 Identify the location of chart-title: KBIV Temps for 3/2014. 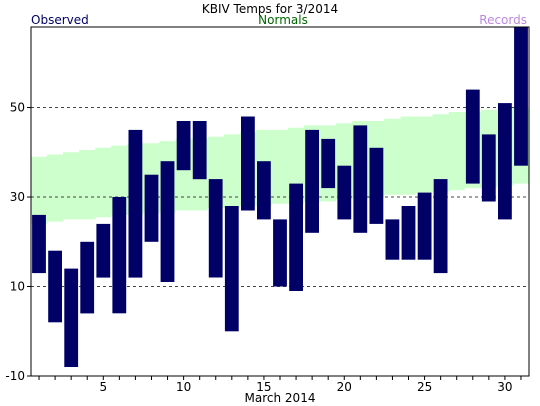
(270, 9).